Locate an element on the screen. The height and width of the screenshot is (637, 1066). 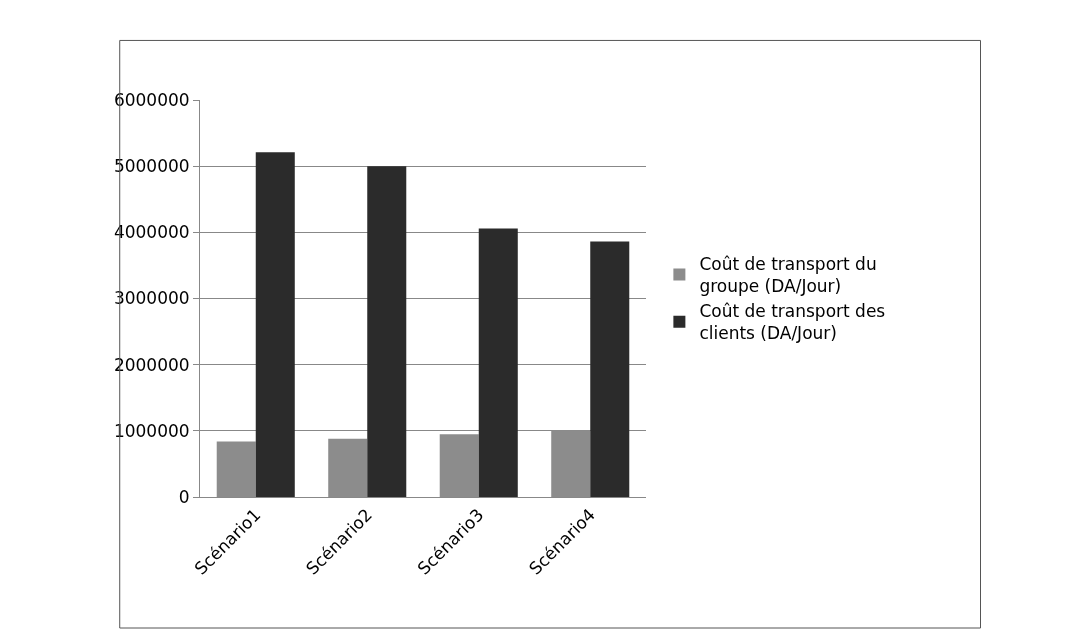
y-tick-label: 2000000 is located at coordinates (151, 364).